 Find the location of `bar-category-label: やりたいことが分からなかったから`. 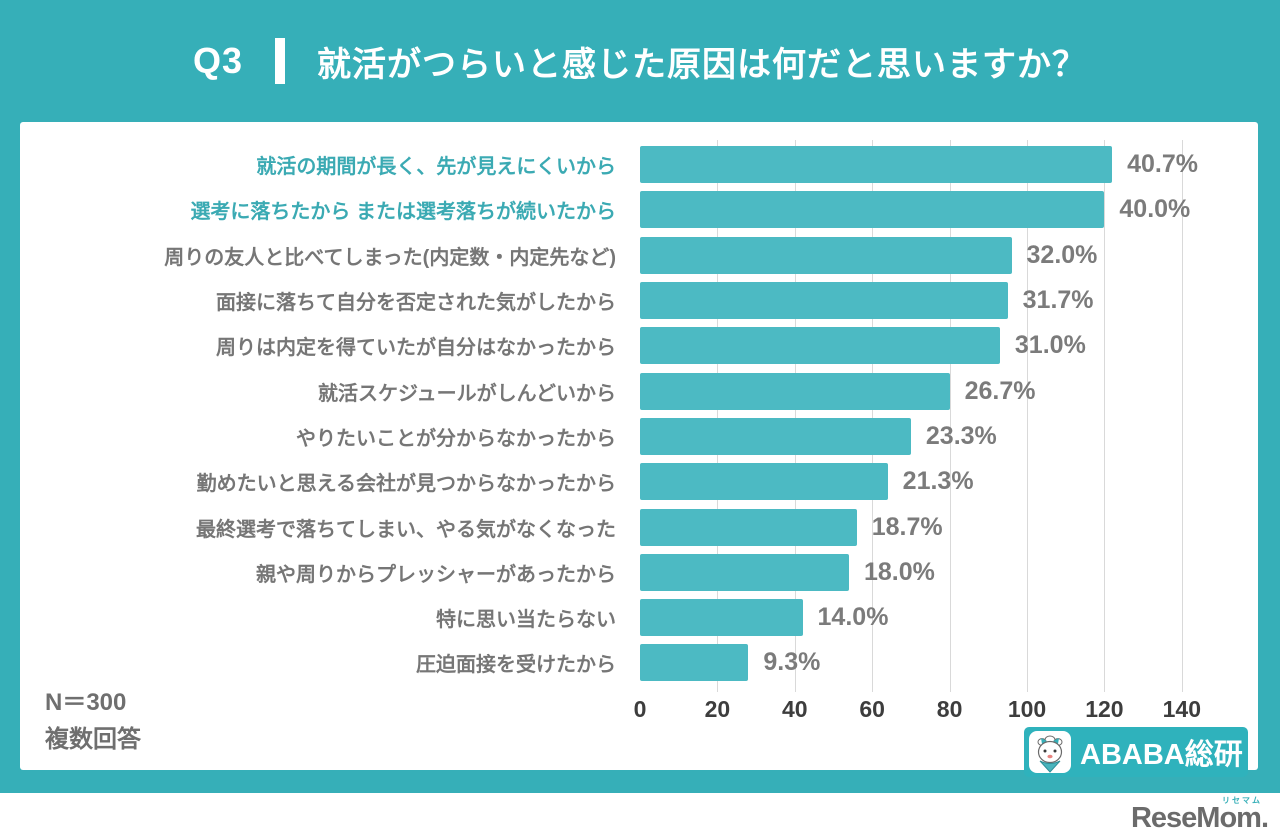

bar-category-label: やりたいことが分からなかったから is located at coordinates (456, 438).